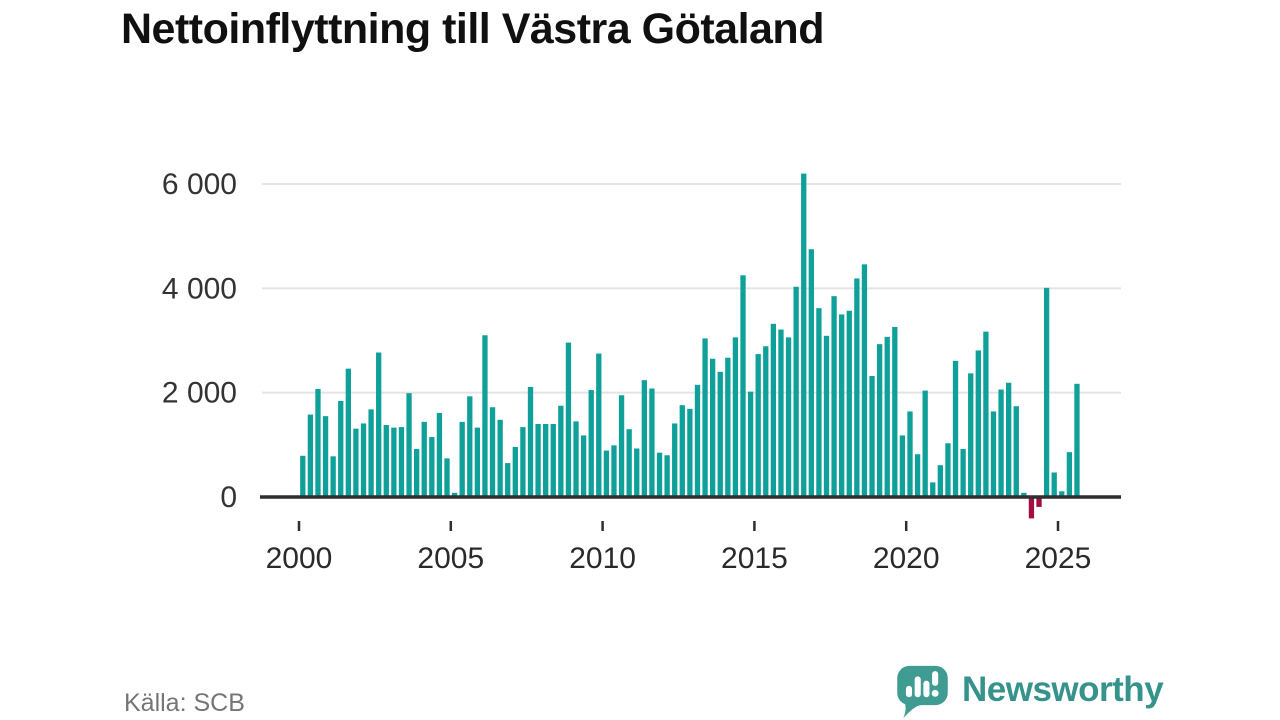 Image resolution: width=1280 pixels, height=720 pixels. Describe the element at coordinates (184, 703) in the screenshot. I see `source-label: Källa: SCB` at that location.